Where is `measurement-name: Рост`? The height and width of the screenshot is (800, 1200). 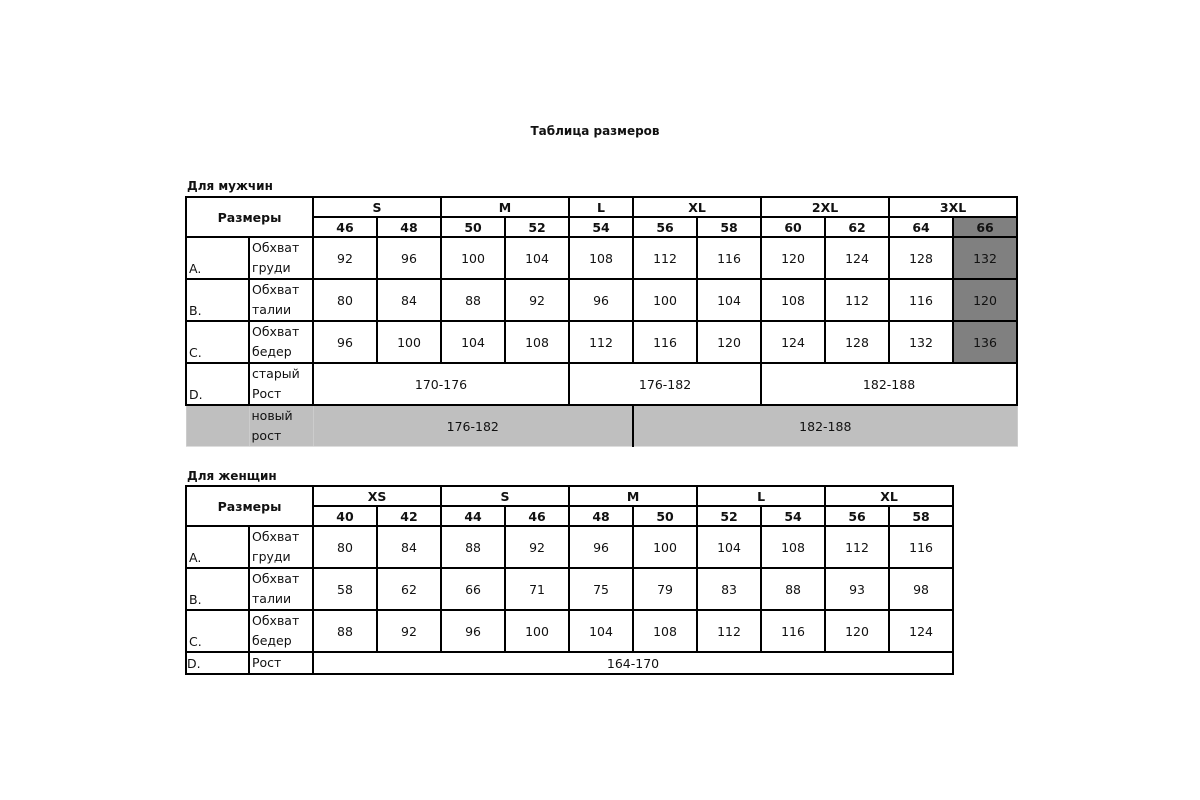 measurement-name: Рост is located at coordinates (281, 663).